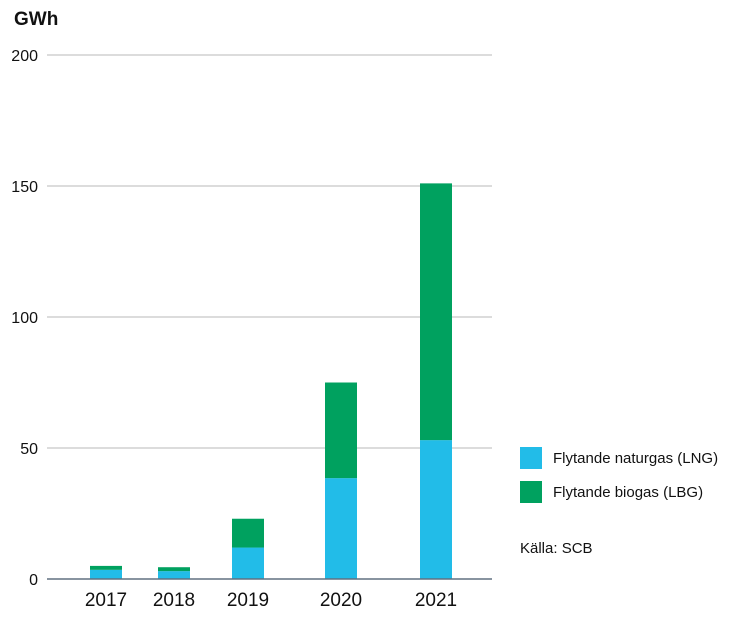 The image size is (750, 625). I want to click on y-tick-label-150: 150, so click(24, 187).